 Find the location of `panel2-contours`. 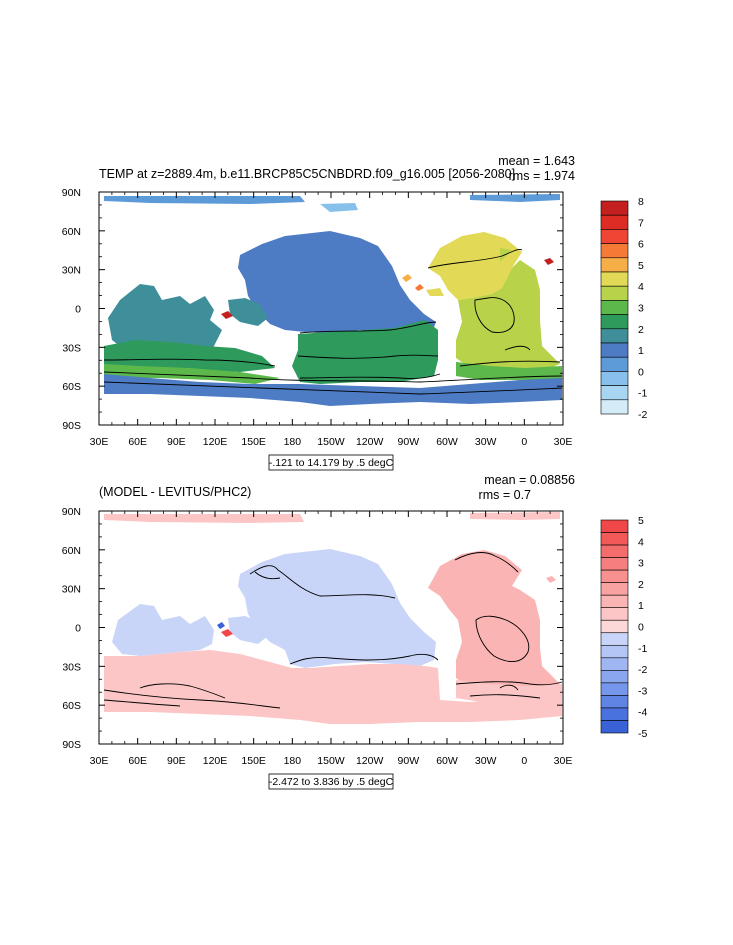

panel2-contours is located at coordinates (333, 630).